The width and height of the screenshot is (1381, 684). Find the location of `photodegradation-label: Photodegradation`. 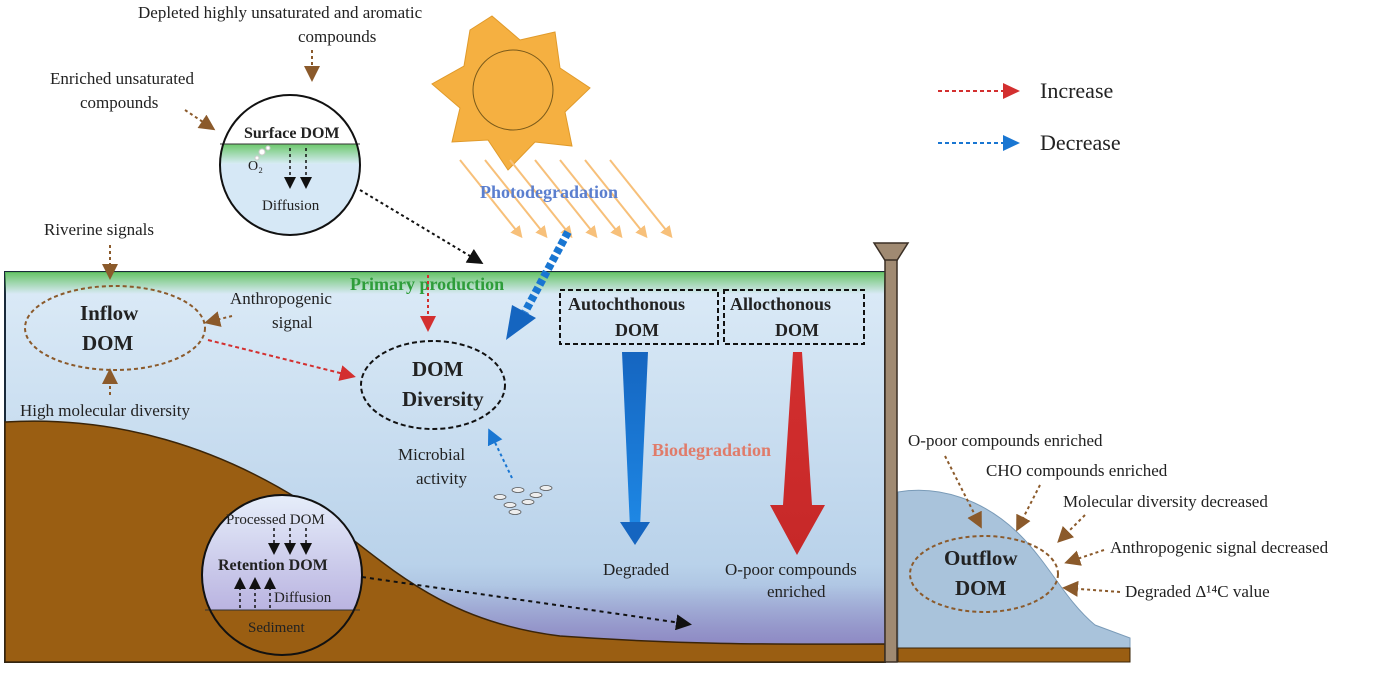

photodegradation-label: Photodegradation is located at coordinates (549, 192).